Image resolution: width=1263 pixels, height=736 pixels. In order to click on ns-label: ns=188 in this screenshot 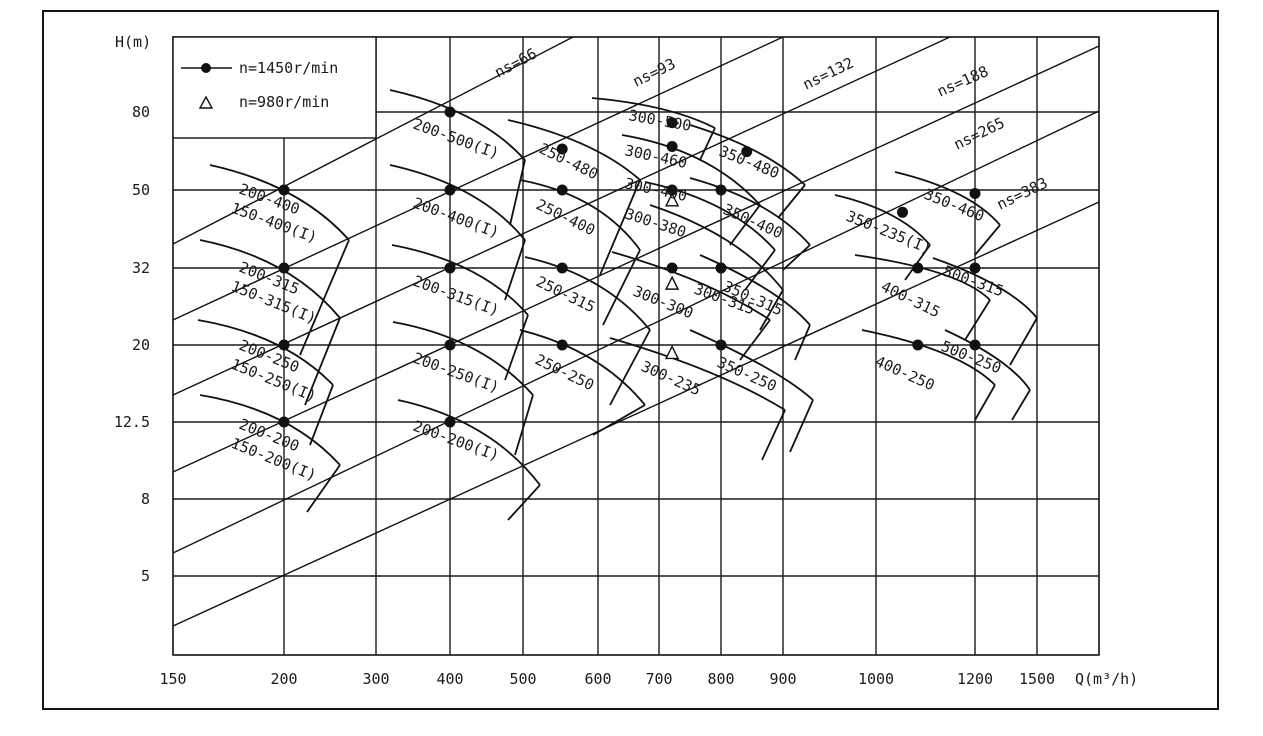, I will do `click(962, 81)`.